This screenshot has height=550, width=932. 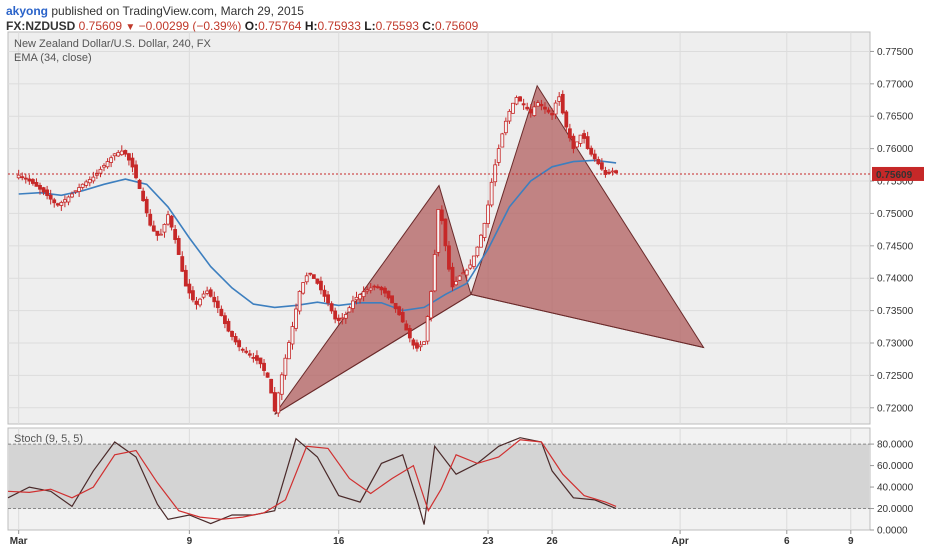 What do you see at coordinates (895, 509) in the screenshot?
I see `stoch-tick-label: 20.0000` at bounding box center [895, 509].